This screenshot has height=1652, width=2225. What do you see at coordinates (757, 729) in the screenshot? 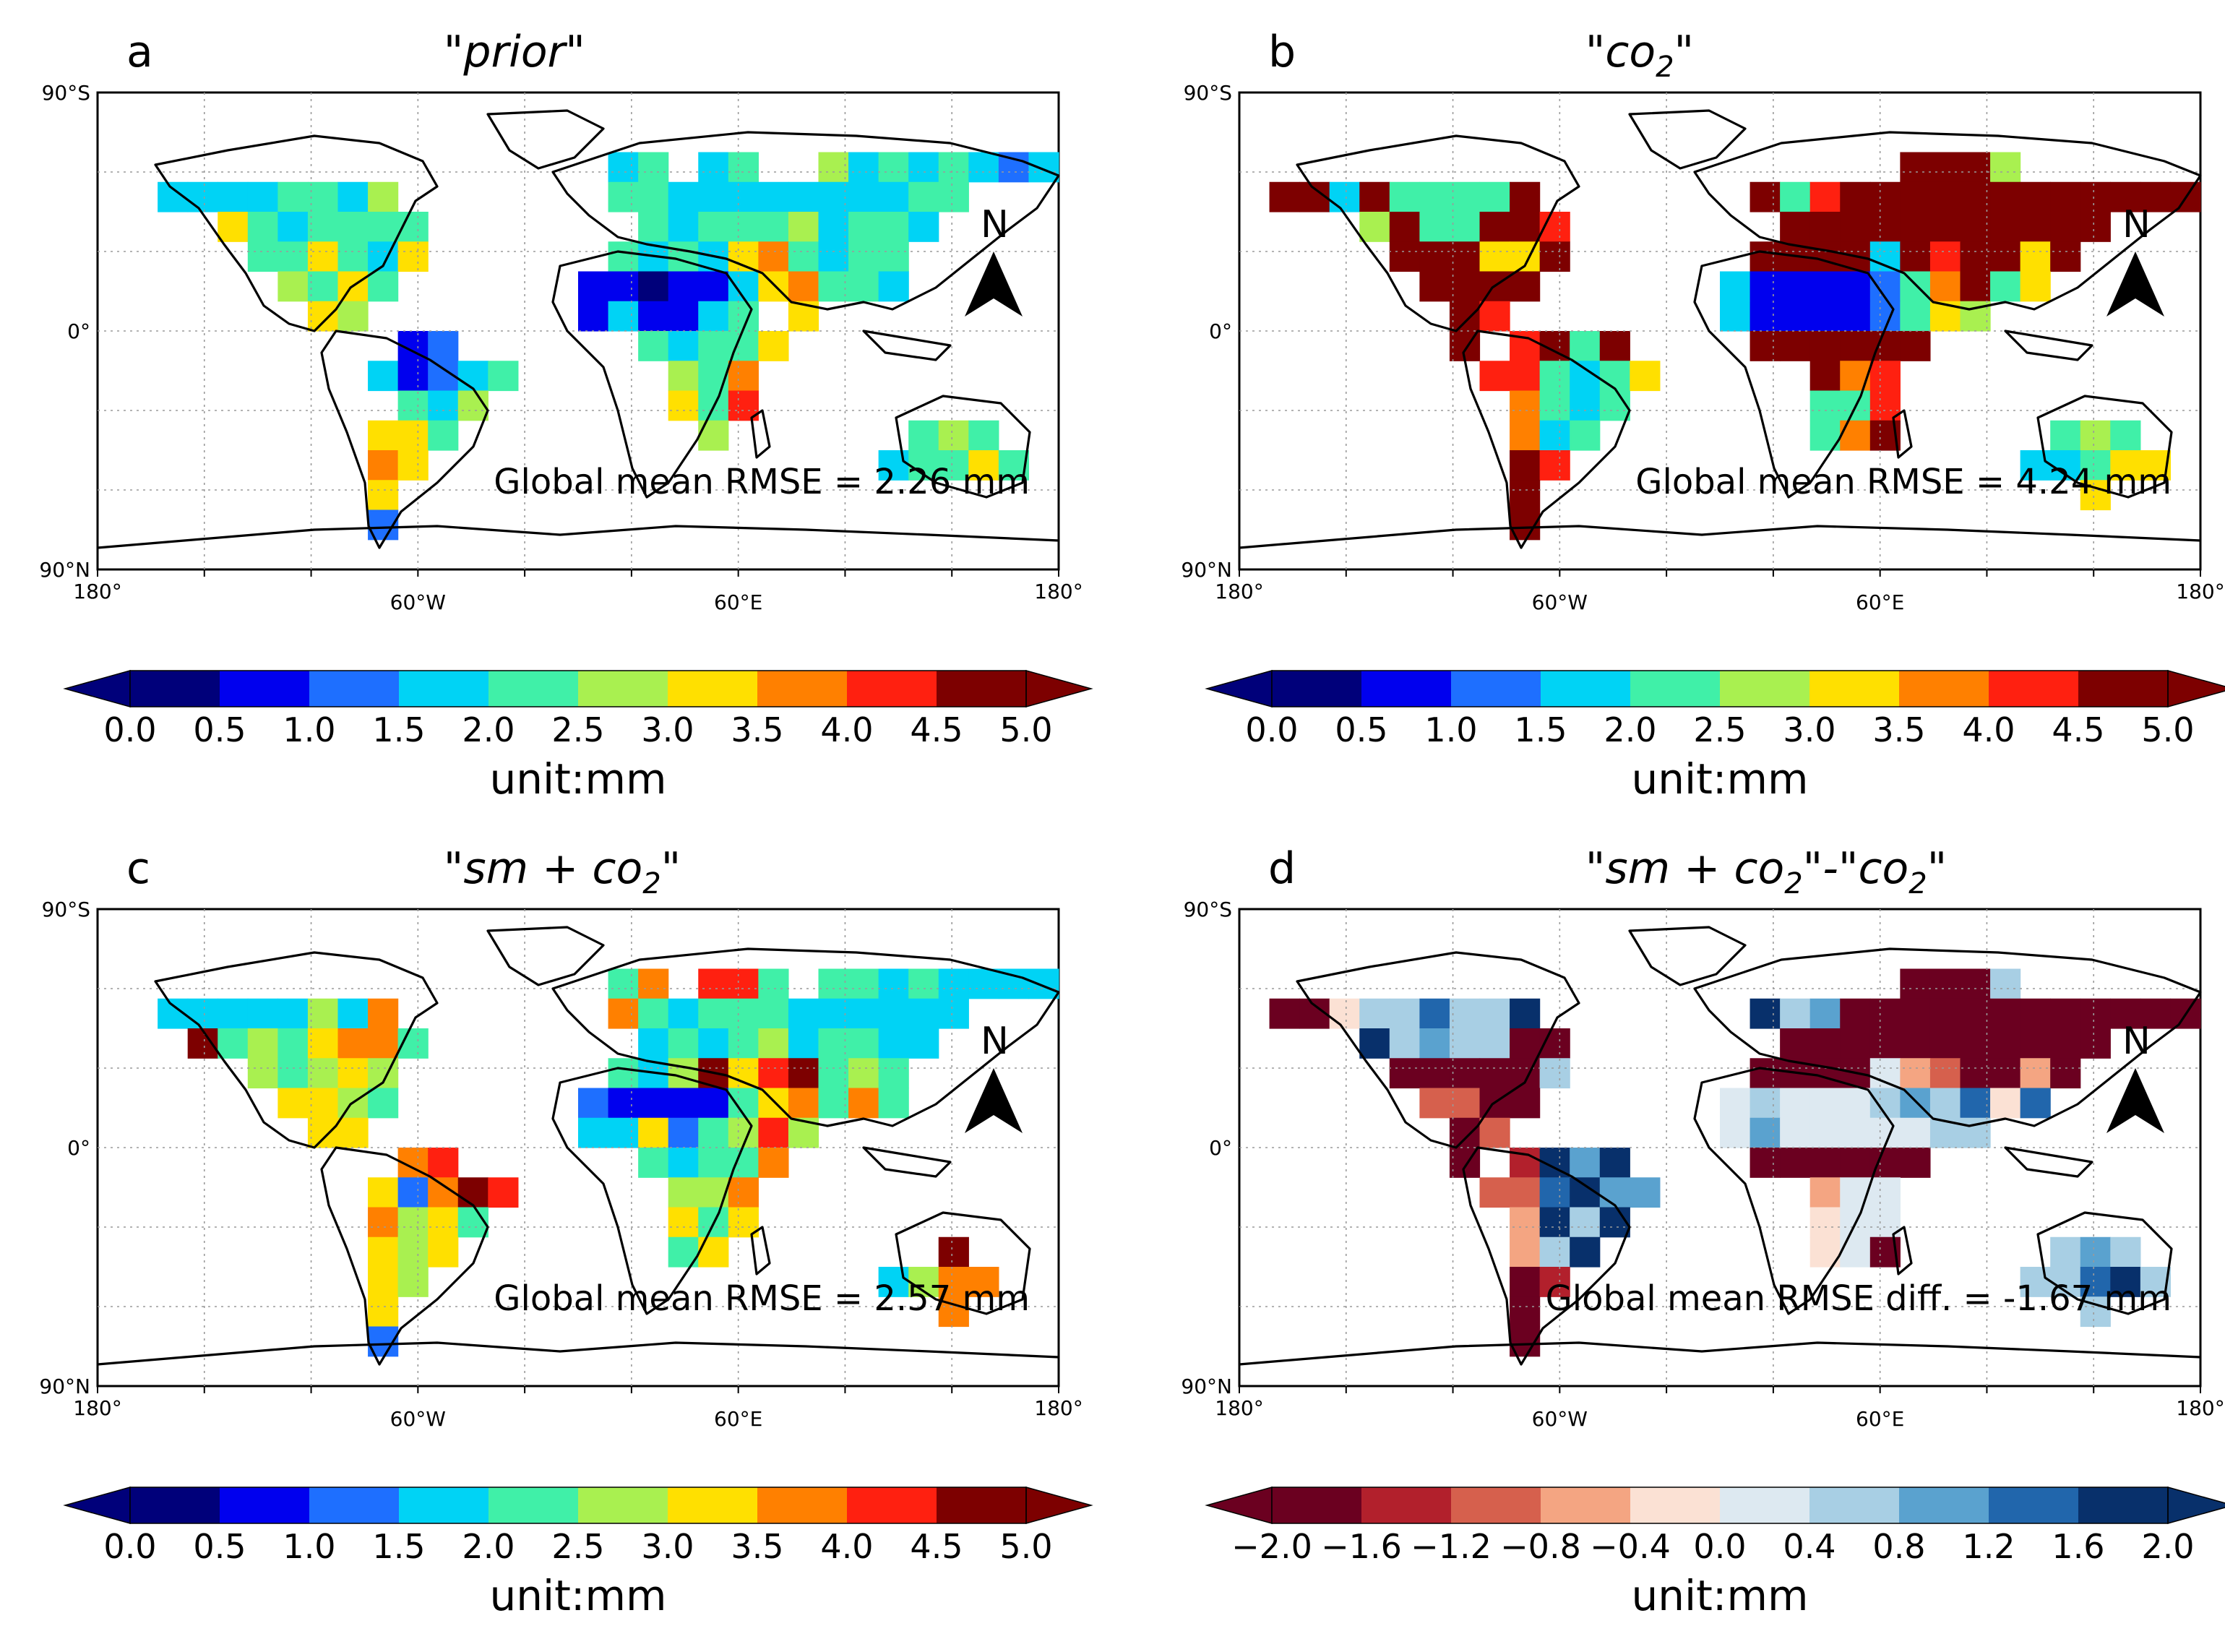
I see `colorbar-tick-label: 3.5` at bounding box center [757, 729].